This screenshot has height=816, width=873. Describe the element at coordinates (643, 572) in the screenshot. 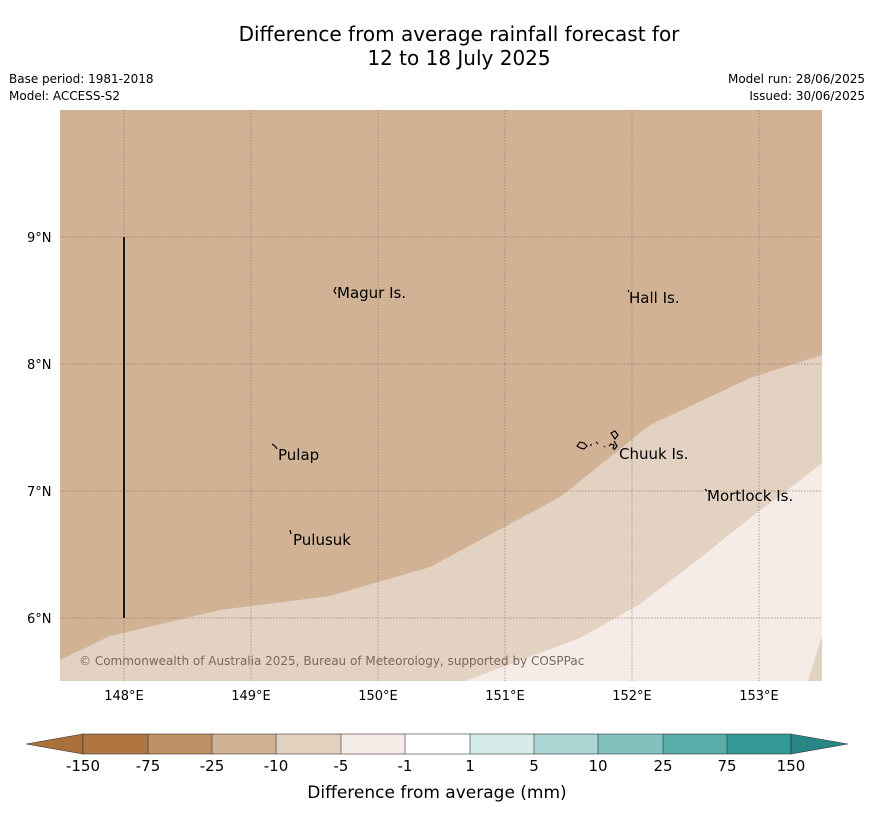

I see `region-band-light` at that location.